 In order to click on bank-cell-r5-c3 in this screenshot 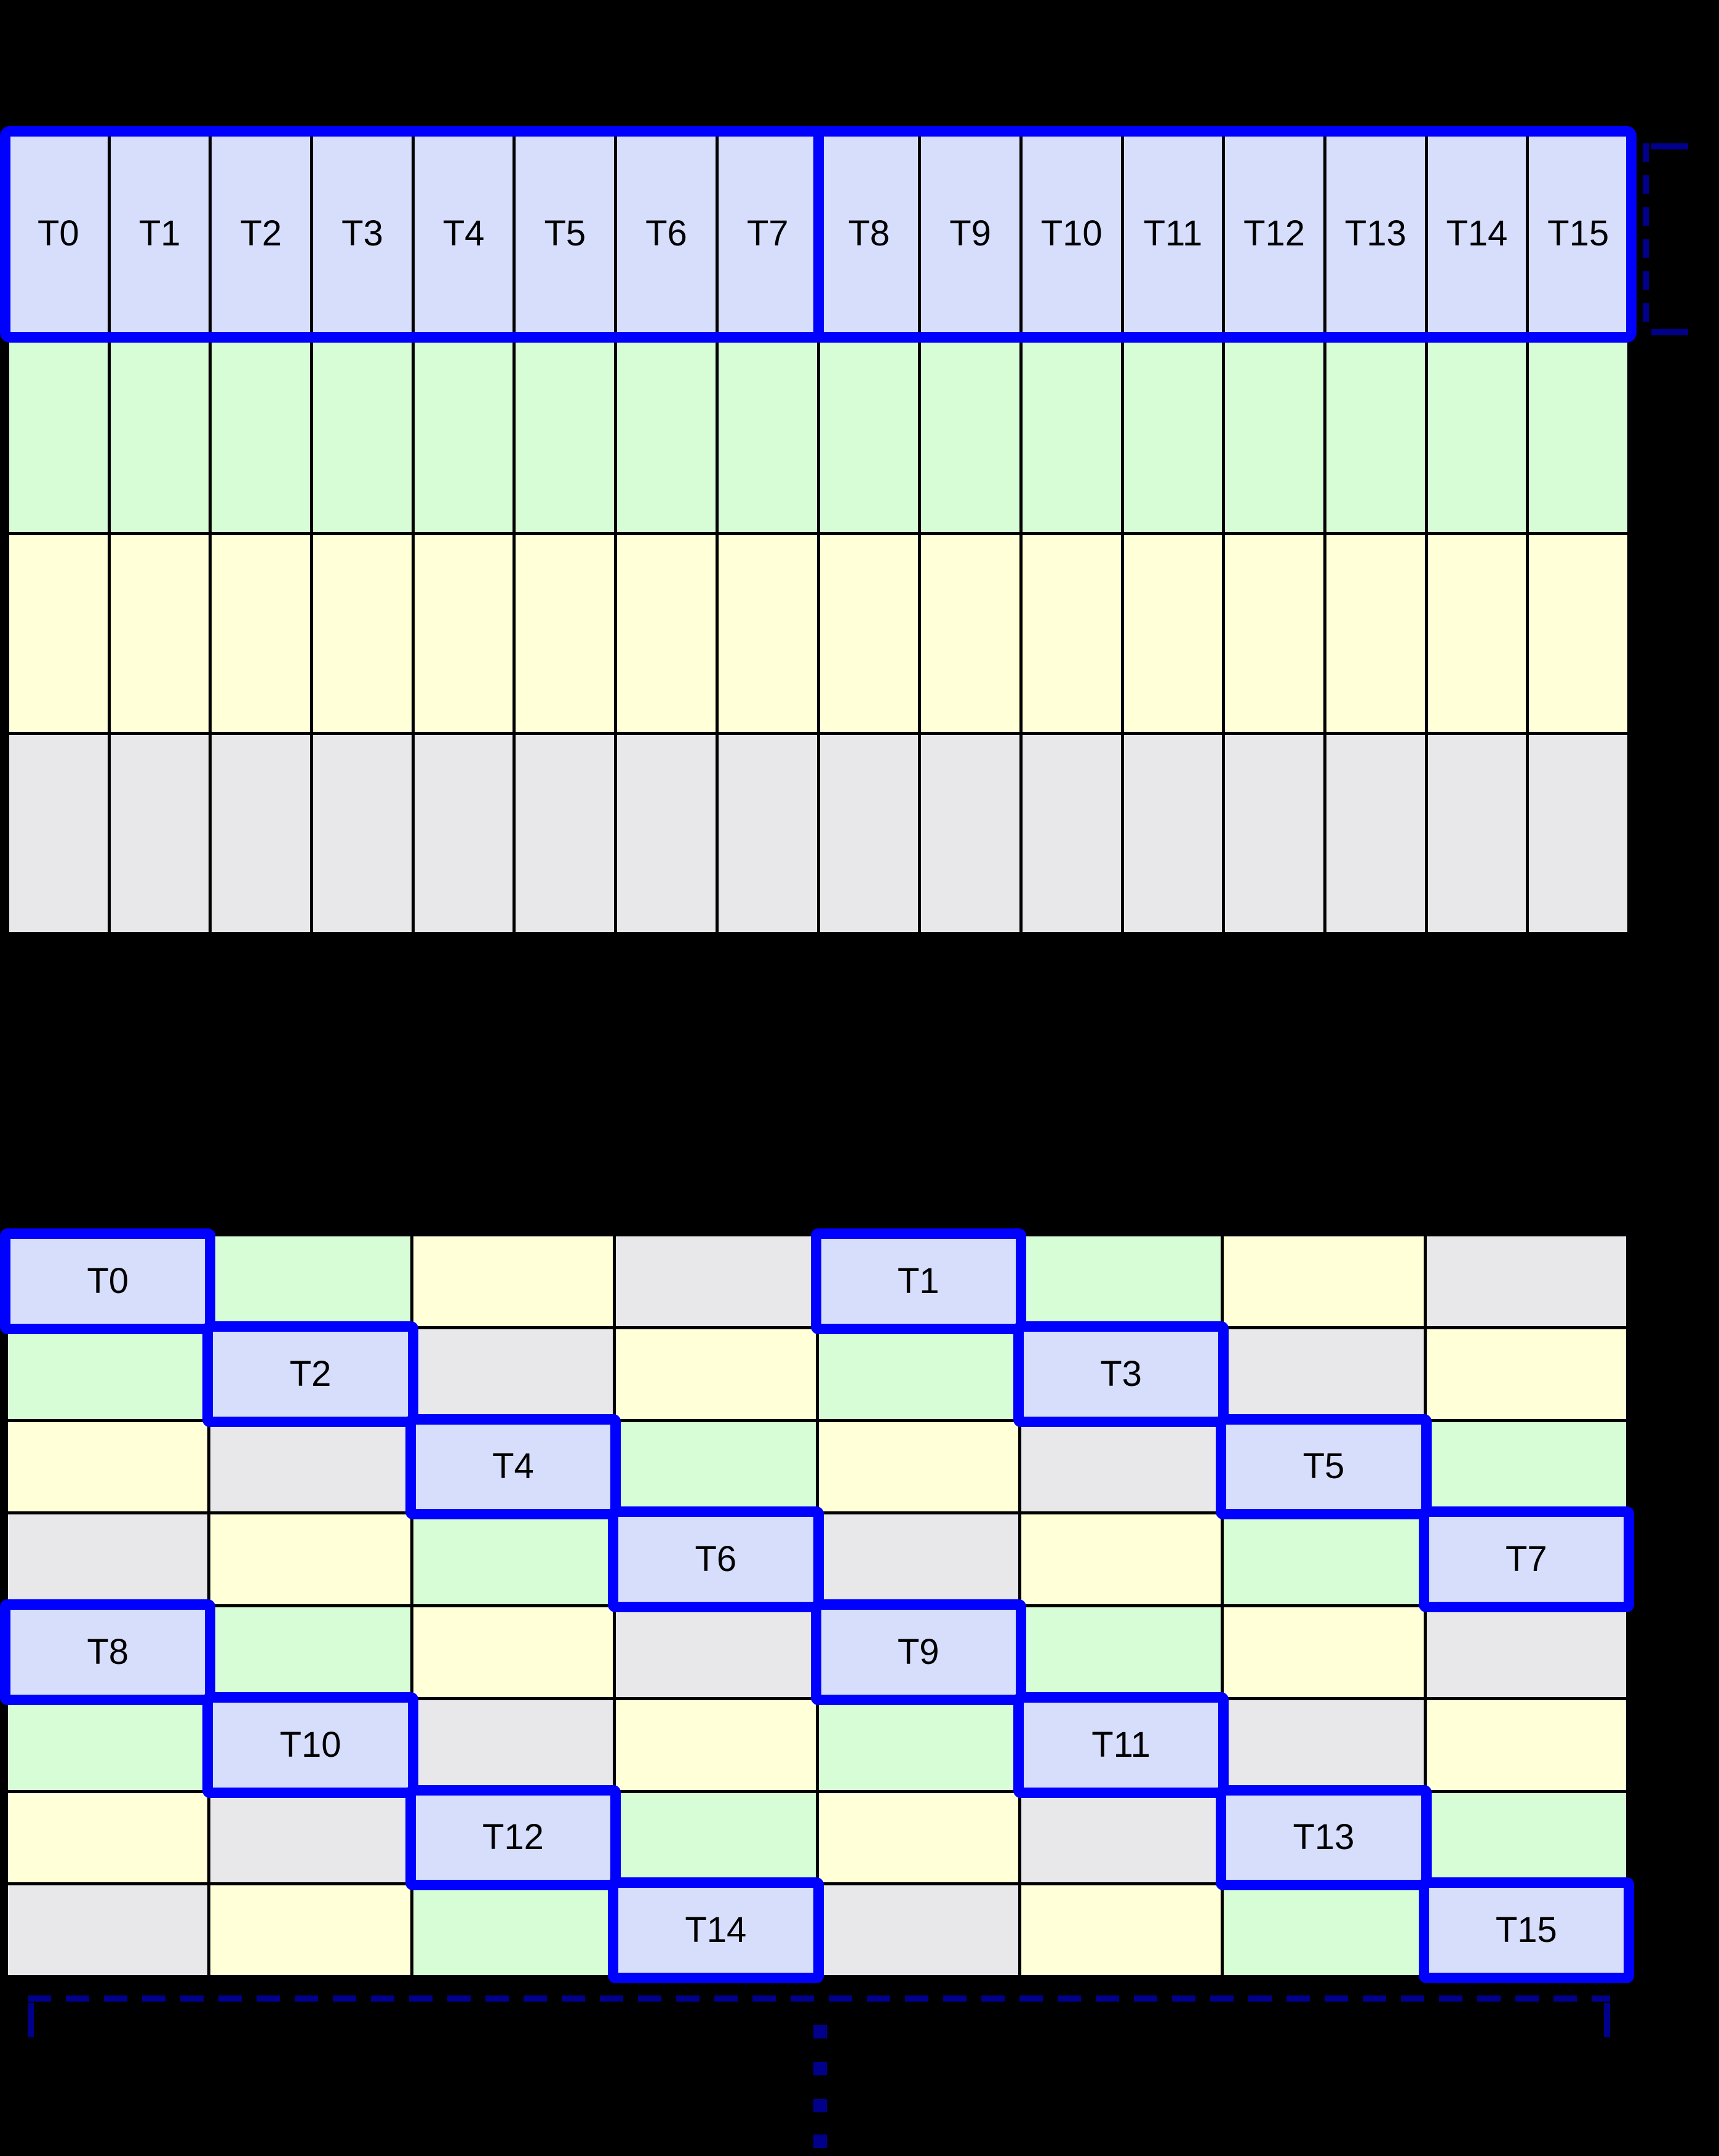, I will do `click(716, 1745)`.